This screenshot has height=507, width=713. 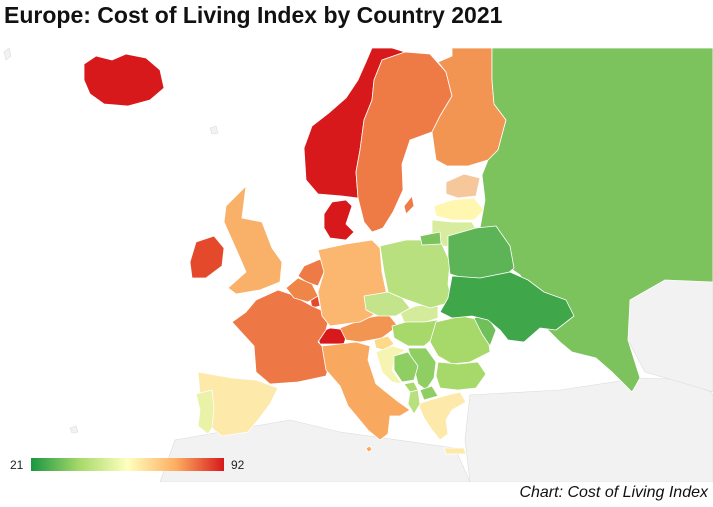 I want to click on country-greece: Greece, so click(x=442, y=423).